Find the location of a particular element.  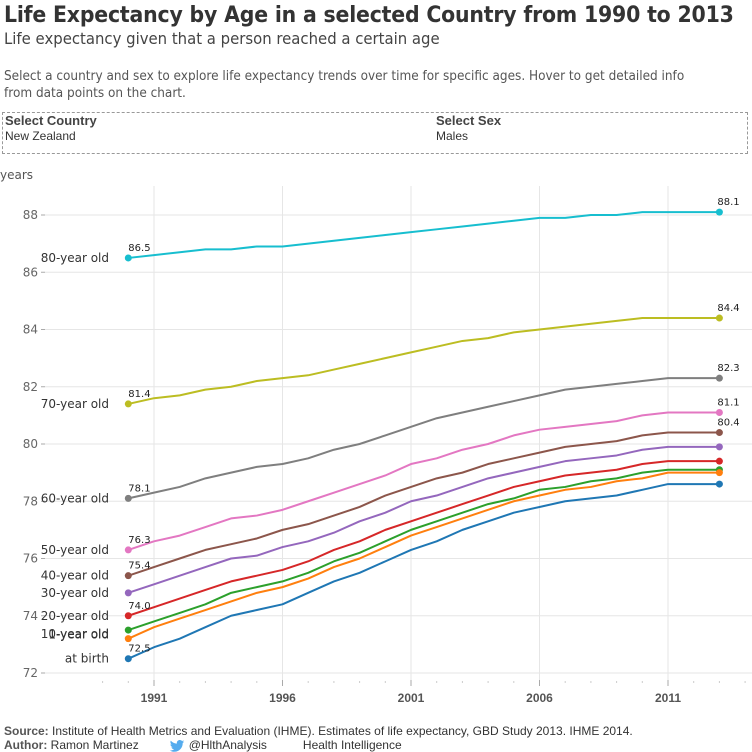

author-label: Author: is located at coordinates (26, 745).